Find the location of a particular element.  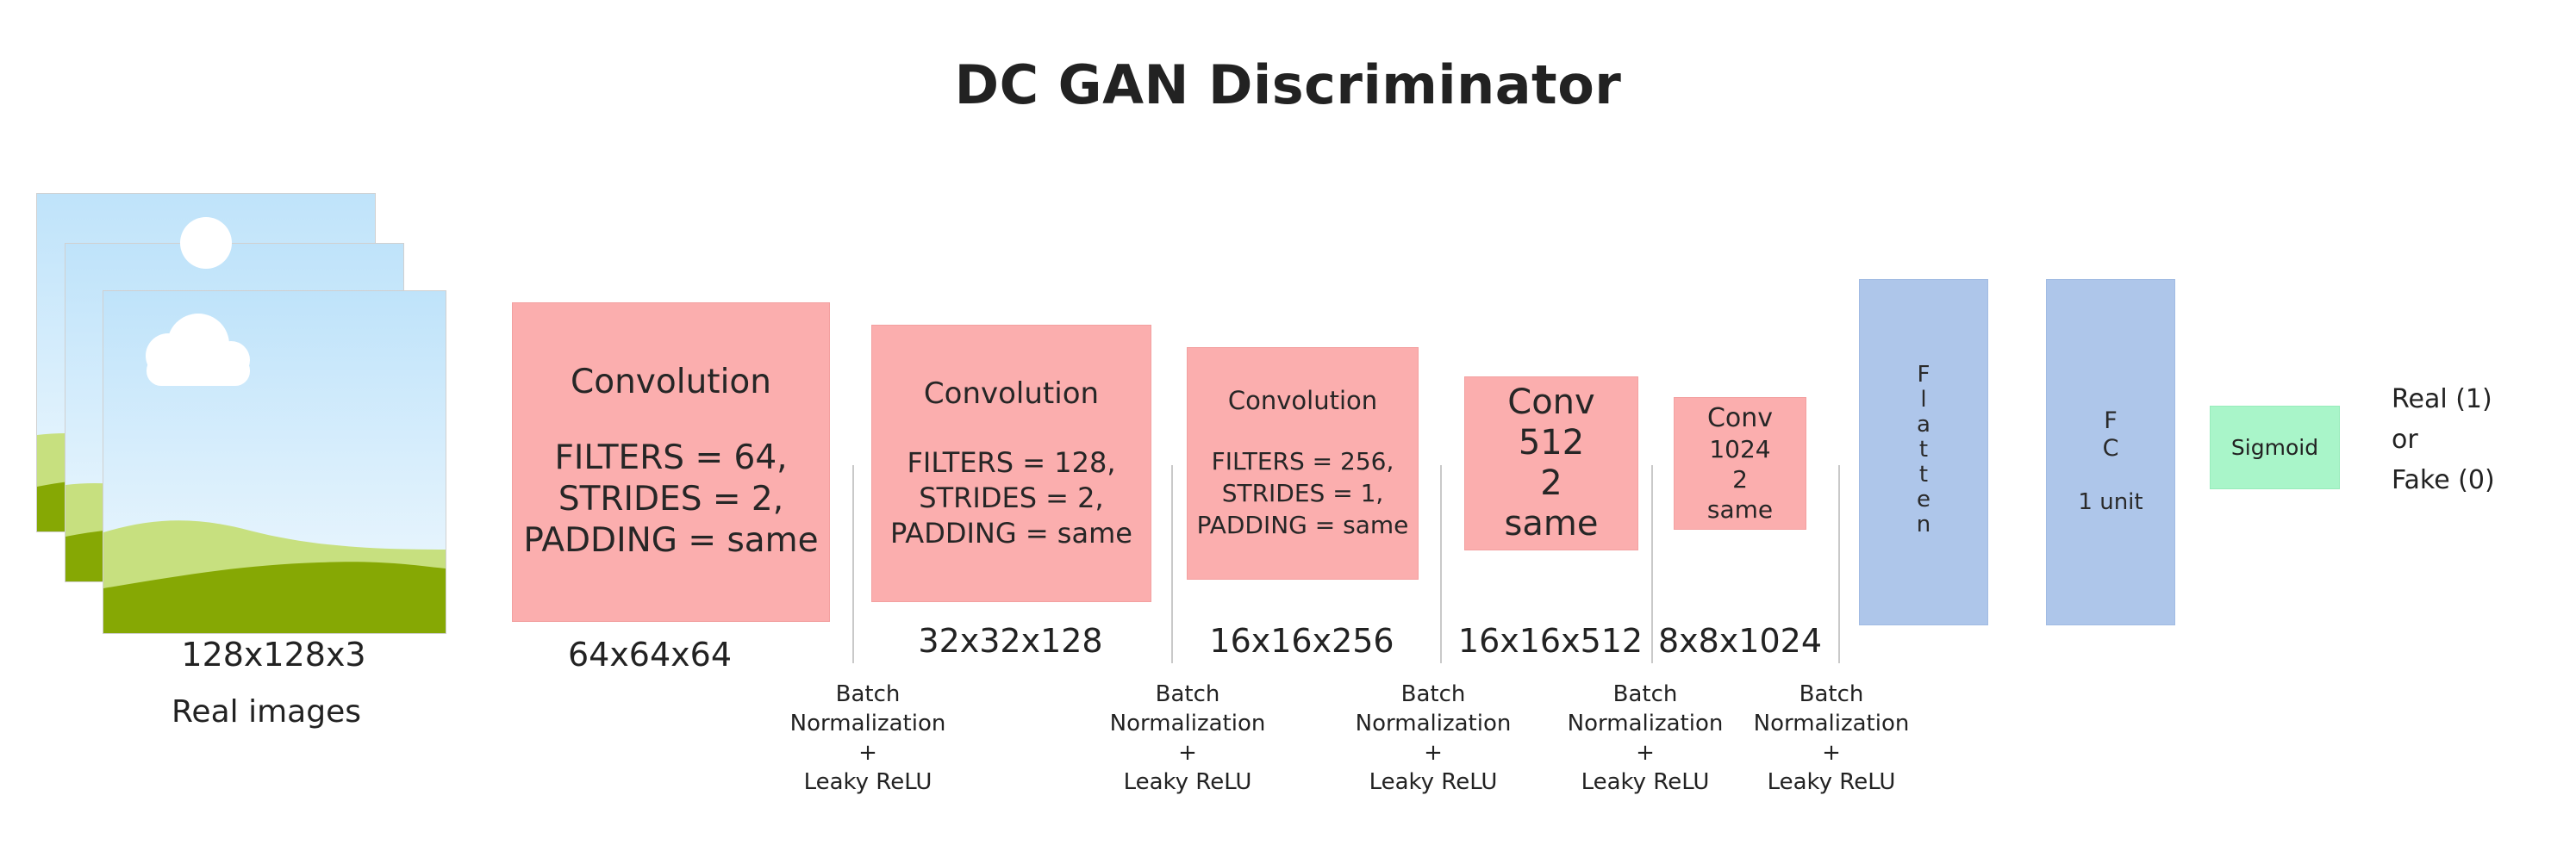

fc-units: 1 unit is located at coordinates (2110, 502).